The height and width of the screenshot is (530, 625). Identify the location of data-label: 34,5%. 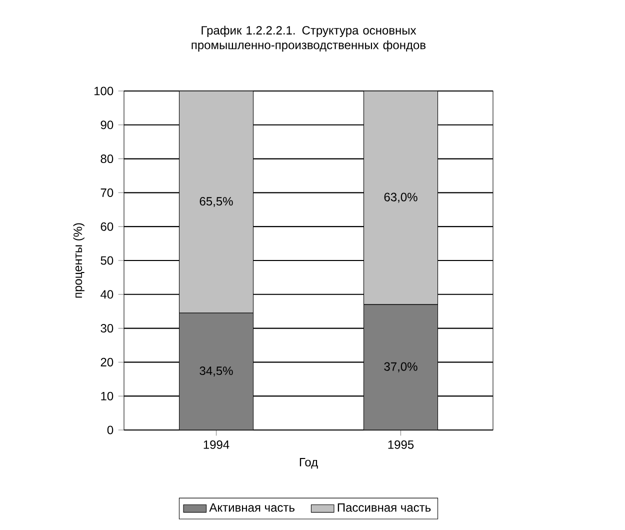
(216, 371).